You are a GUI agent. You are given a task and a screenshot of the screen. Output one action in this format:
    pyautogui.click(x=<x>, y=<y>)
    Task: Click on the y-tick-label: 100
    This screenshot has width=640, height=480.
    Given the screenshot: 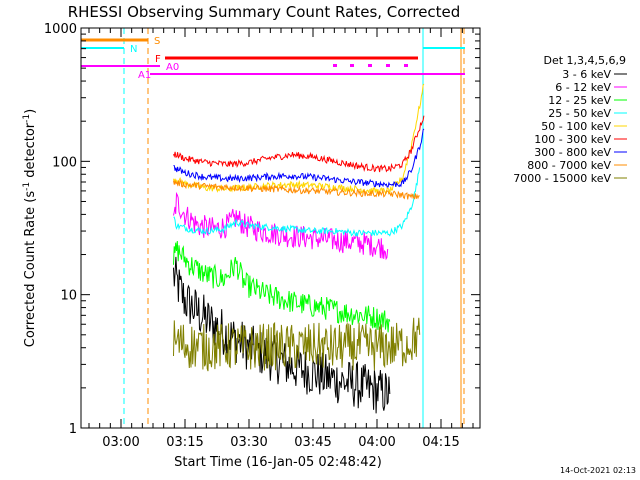 What is the action you would take?
    pyautogui.click(x=64, y=162)
    